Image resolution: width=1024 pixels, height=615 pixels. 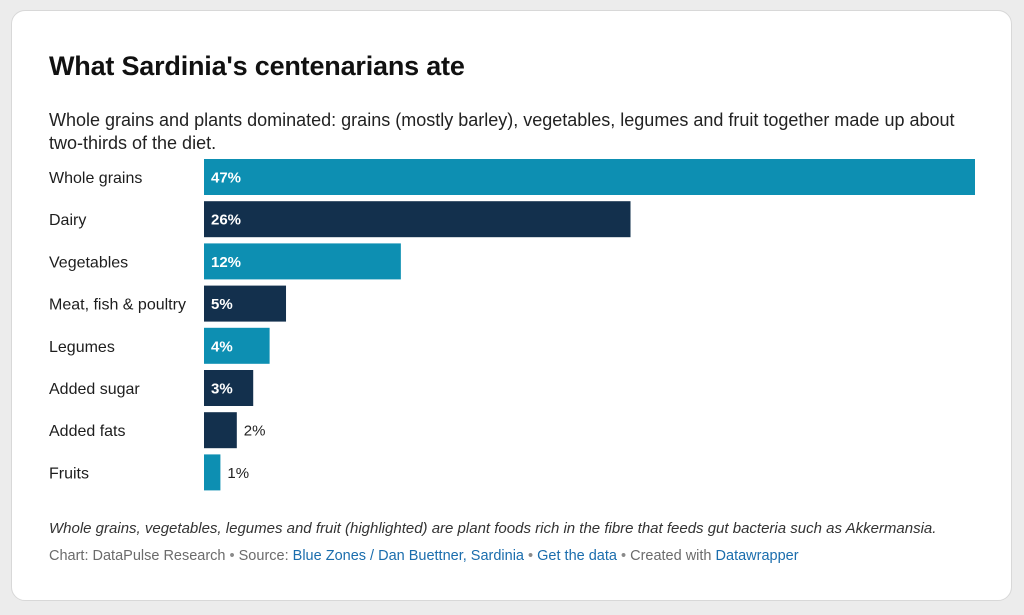 I want to click on category-label: Fruits, so click(x=69, y=473).